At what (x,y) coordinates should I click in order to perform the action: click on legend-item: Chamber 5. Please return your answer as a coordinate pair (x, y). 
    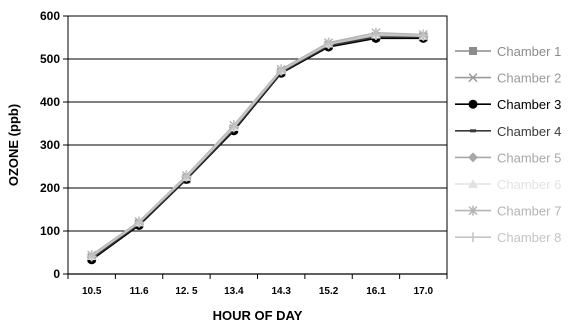
    Looking at the image, I should click on (508, 157).